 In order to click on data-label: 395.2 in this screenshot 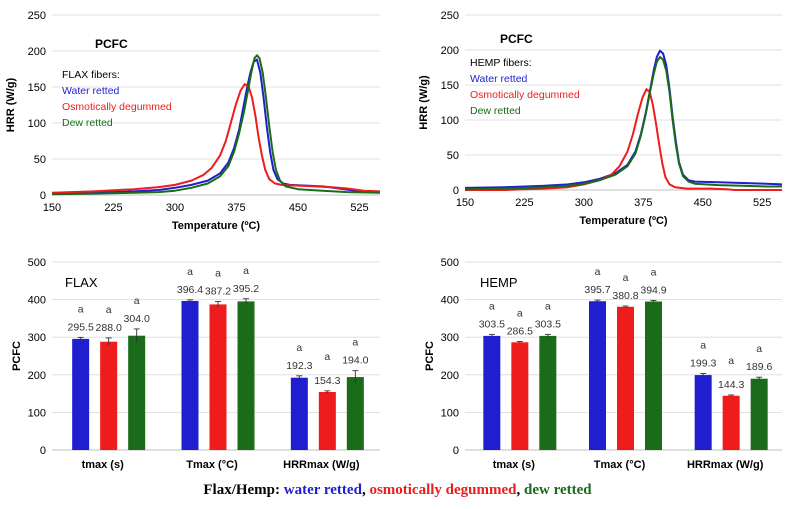, I will do `click(246, 289)`.